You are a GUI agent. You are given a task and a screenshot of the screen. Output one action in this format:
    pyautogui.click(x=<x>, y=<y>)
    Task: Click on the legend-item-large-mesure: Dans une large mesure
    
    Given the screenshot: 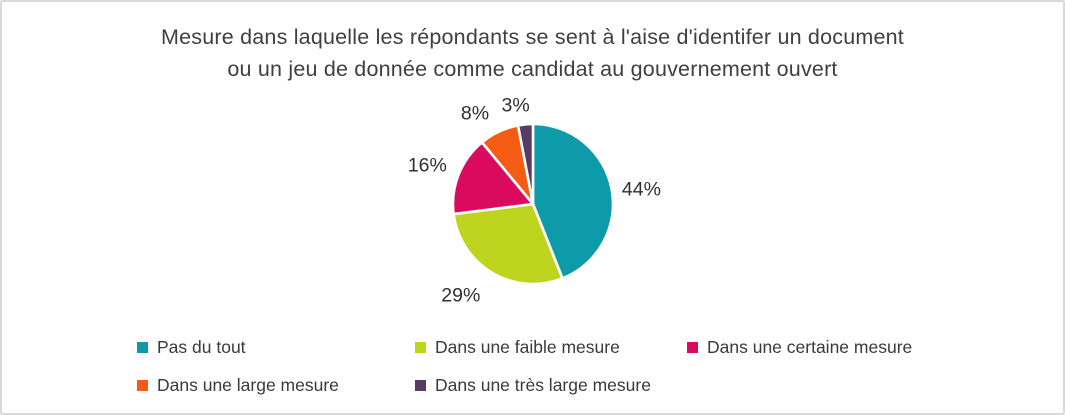 What is the action you would take?
    pyautogui.click(x=238, y=385)
    